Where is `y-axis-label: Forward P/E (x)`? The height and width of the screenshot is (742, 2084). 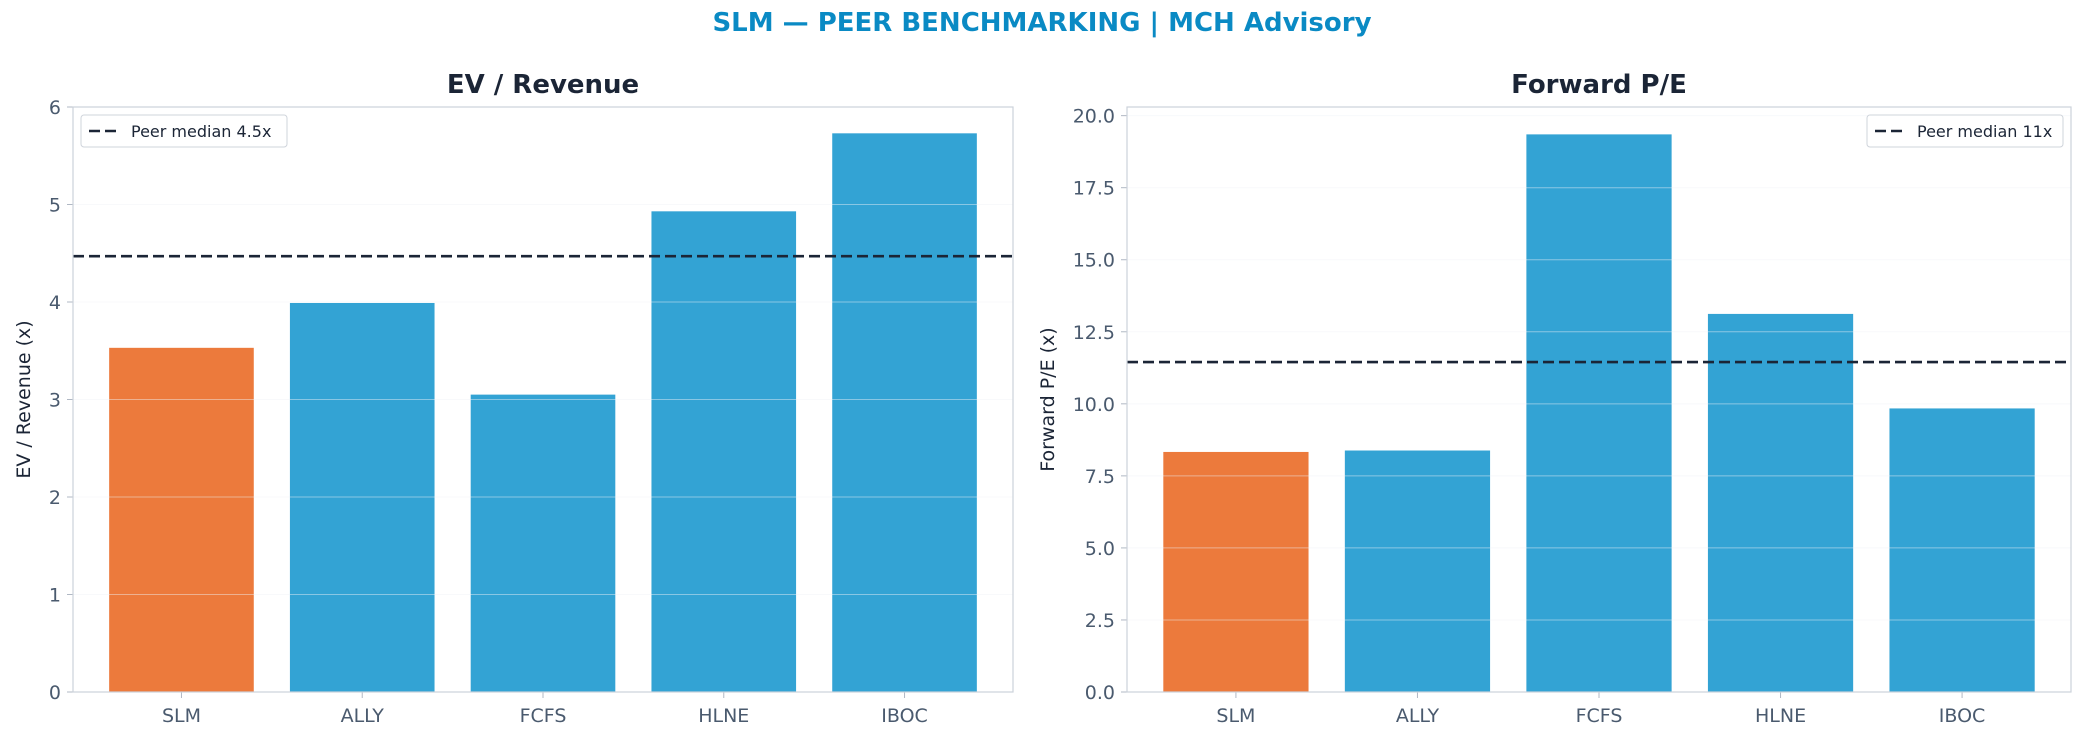 y-axis-label: Forward P/E (x) is located at coordinates (1048, 399).